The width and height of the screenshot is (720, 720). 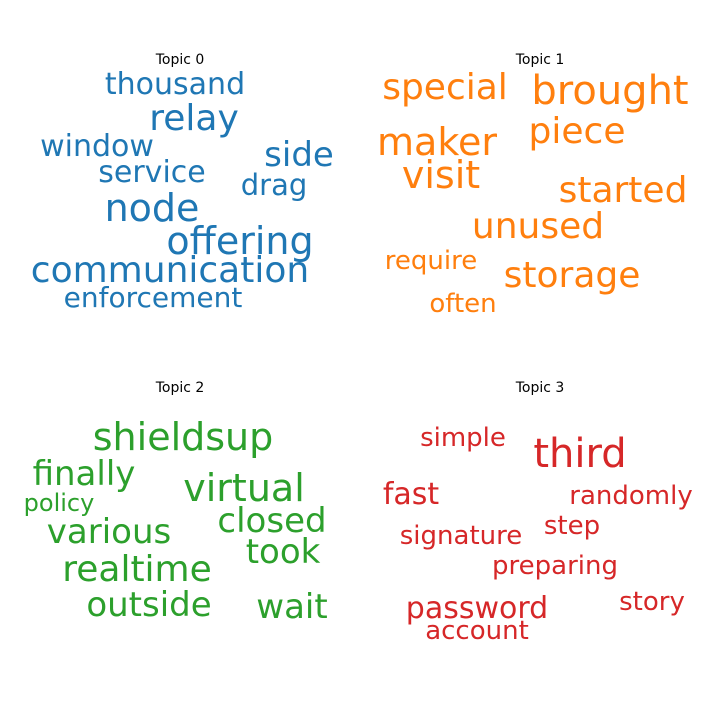 I want to click on topic-3-word-randomly: randomly, so click(x=631, y=495).